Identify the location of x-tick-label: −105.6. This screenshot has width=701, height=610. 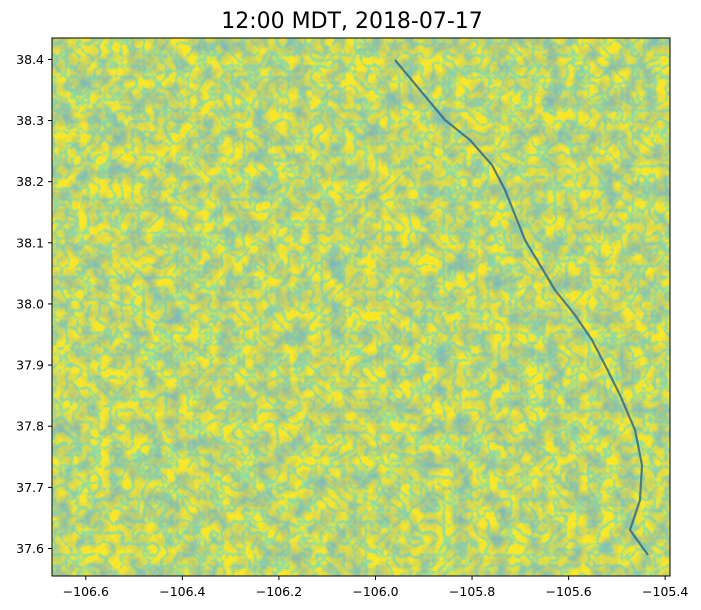
(568, 591).